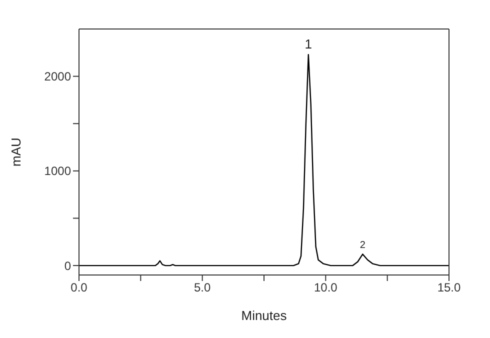  Describe the element at coordinates (79, 287) in the screenshot. I see `x-tick-label: 0.0` at that location.